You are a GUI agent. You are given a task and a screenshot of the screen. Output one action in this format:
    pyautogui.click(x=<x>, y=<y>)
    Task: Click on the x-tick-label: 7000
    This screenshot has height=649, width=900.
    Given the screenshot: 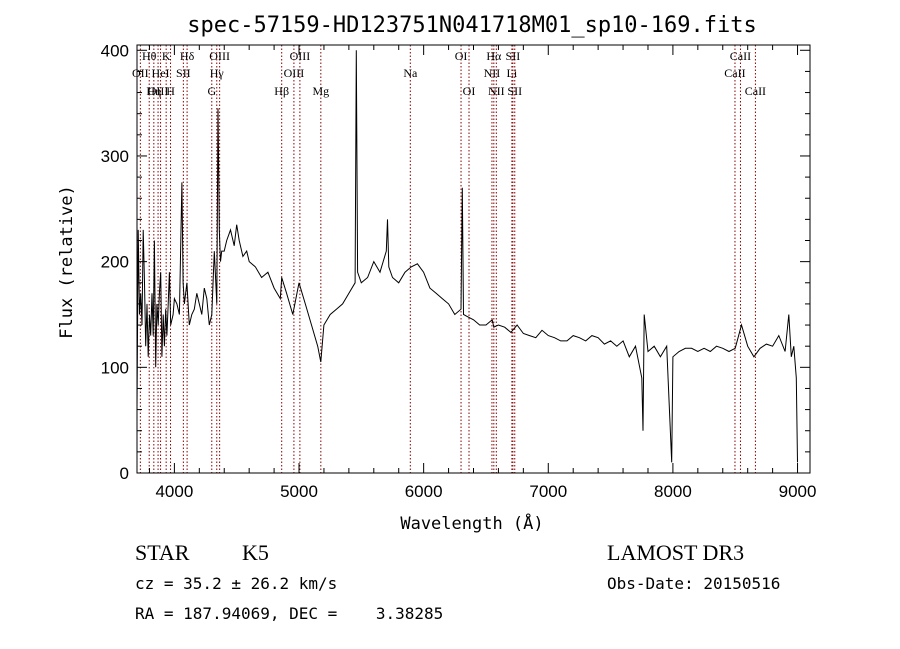 What is the action you would take?
    pyautogui.click(x=548, y=491)
    